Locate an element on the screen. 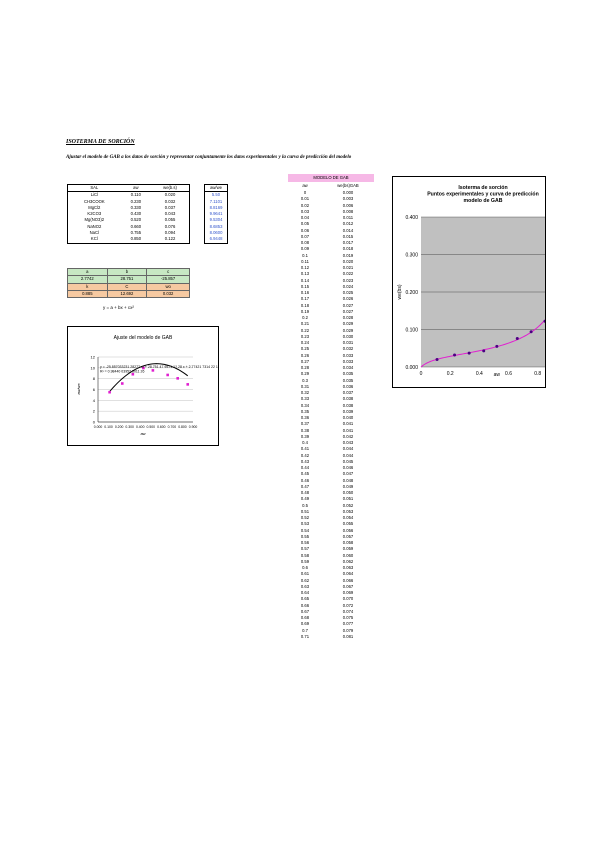  gab-aw-value: 0.6 is located at coordinates (305, 567).